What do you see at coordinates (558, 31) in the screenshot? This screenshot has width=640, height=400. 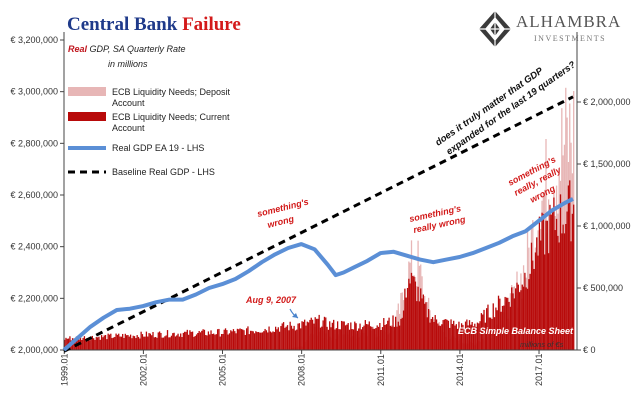 I see `alhambra-logo: ALHAMBRA INVESTMENTS` at bounding box center [558, 31].